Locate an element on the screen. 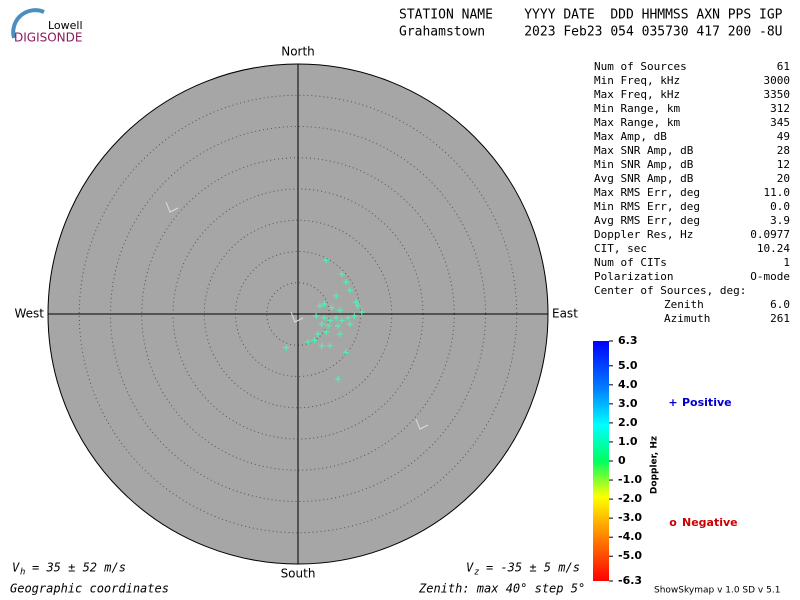 Image resolution: width=800 pixels, height=600 pixels. stat-label: Max SNR Amp, dB is located at coordinates (644, 150).